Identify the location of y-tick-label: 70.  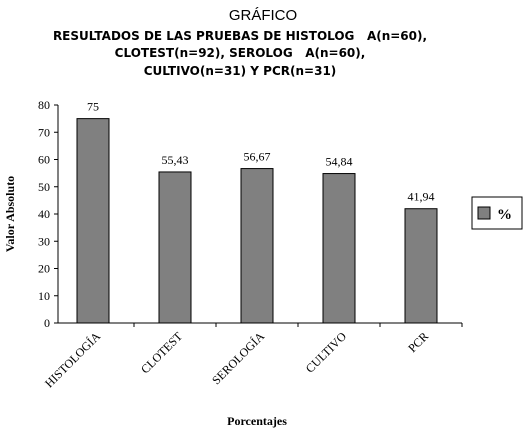
(44, 132).